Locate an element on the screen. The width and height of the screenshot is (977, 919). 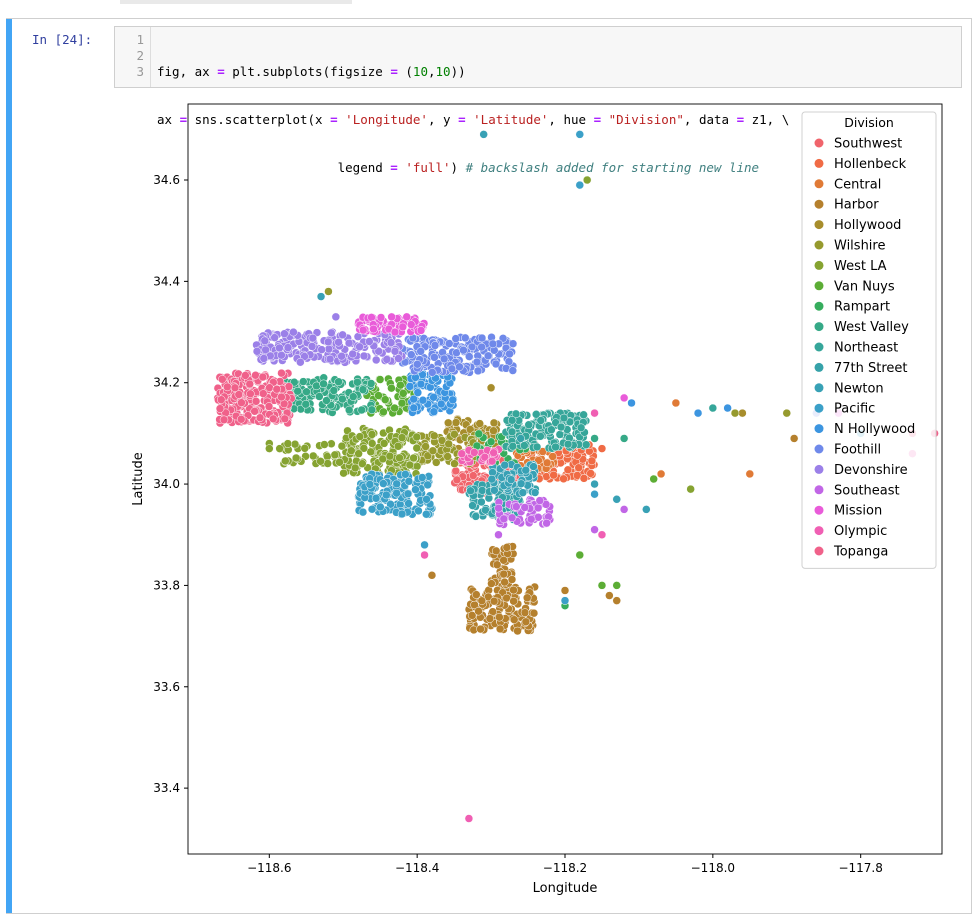
legend-label: Northeast is located at coordinates (866, 348).